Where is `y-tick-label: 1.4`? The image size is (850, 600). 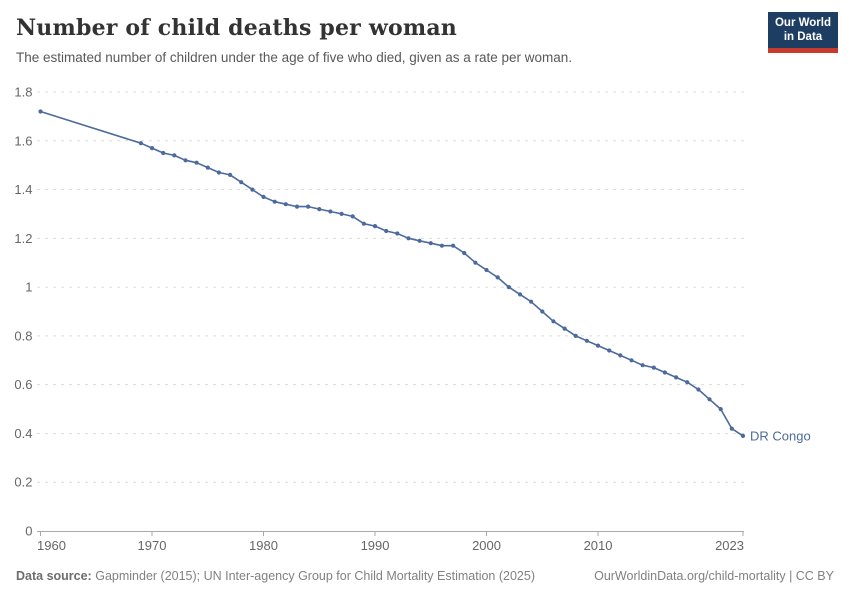
y-tick-label: 1.4 is located at coordinates (23, 189).